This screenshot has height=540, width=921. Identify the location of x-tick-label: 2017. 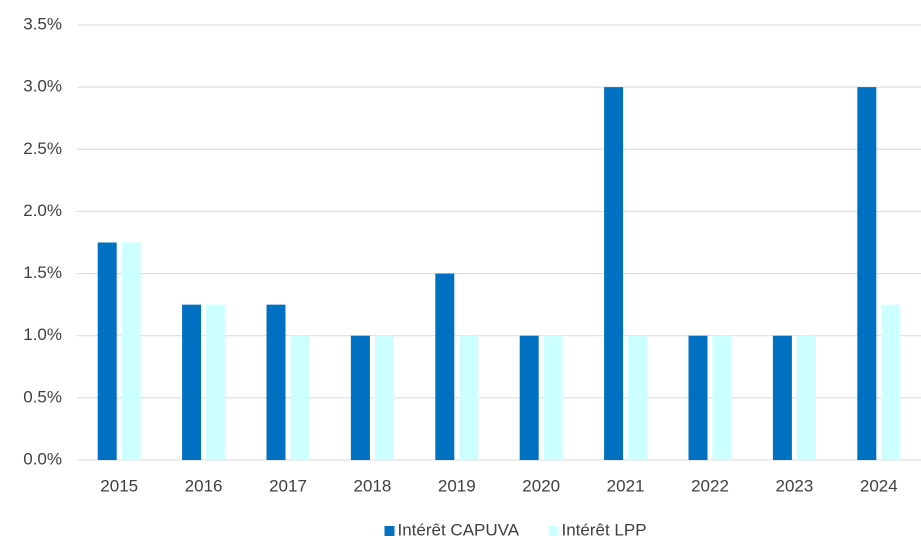
(288, 485).